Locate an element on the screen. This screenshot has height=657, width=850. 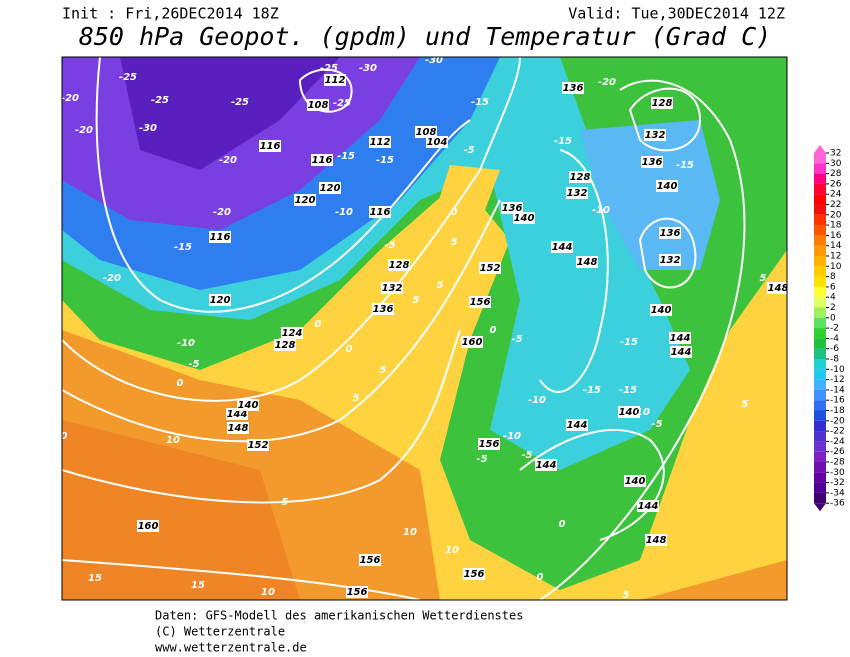
colorbar-label: -14 is located at coordinates (837, 390).